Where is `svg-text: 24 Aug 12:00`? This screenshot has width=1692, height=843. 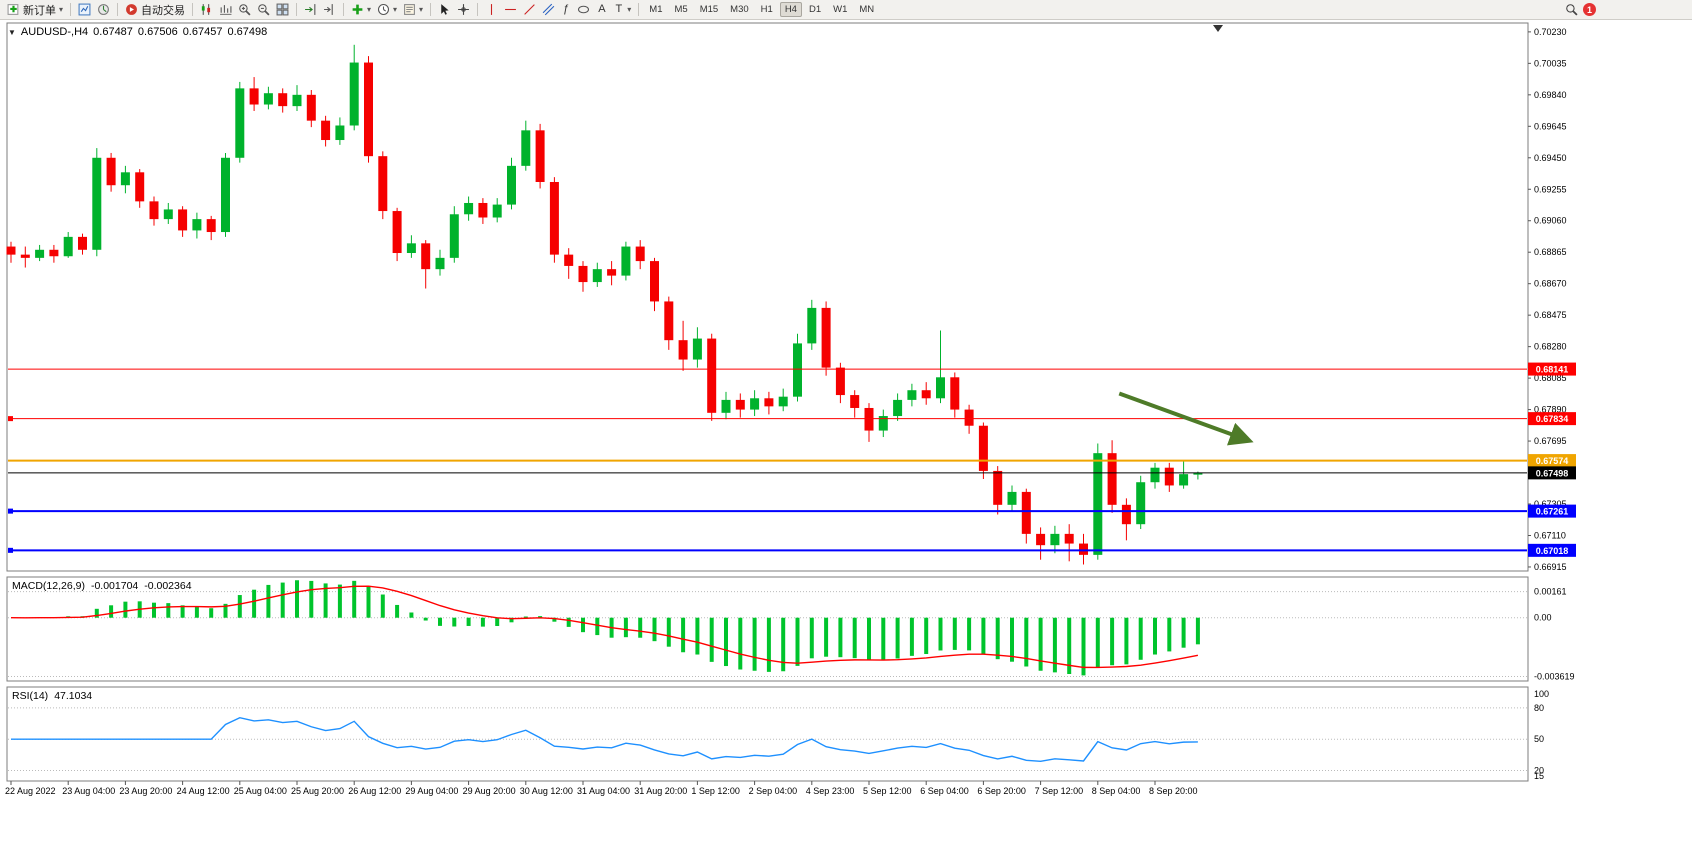 svg-text: 24 Aug 12:00 is located at coordinates (203, 791).